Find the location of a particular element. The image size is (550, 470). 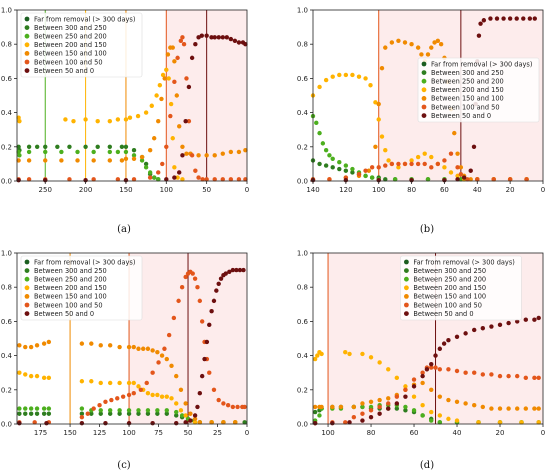

x-tick-label: 20 is located at coordinates (510, 190).